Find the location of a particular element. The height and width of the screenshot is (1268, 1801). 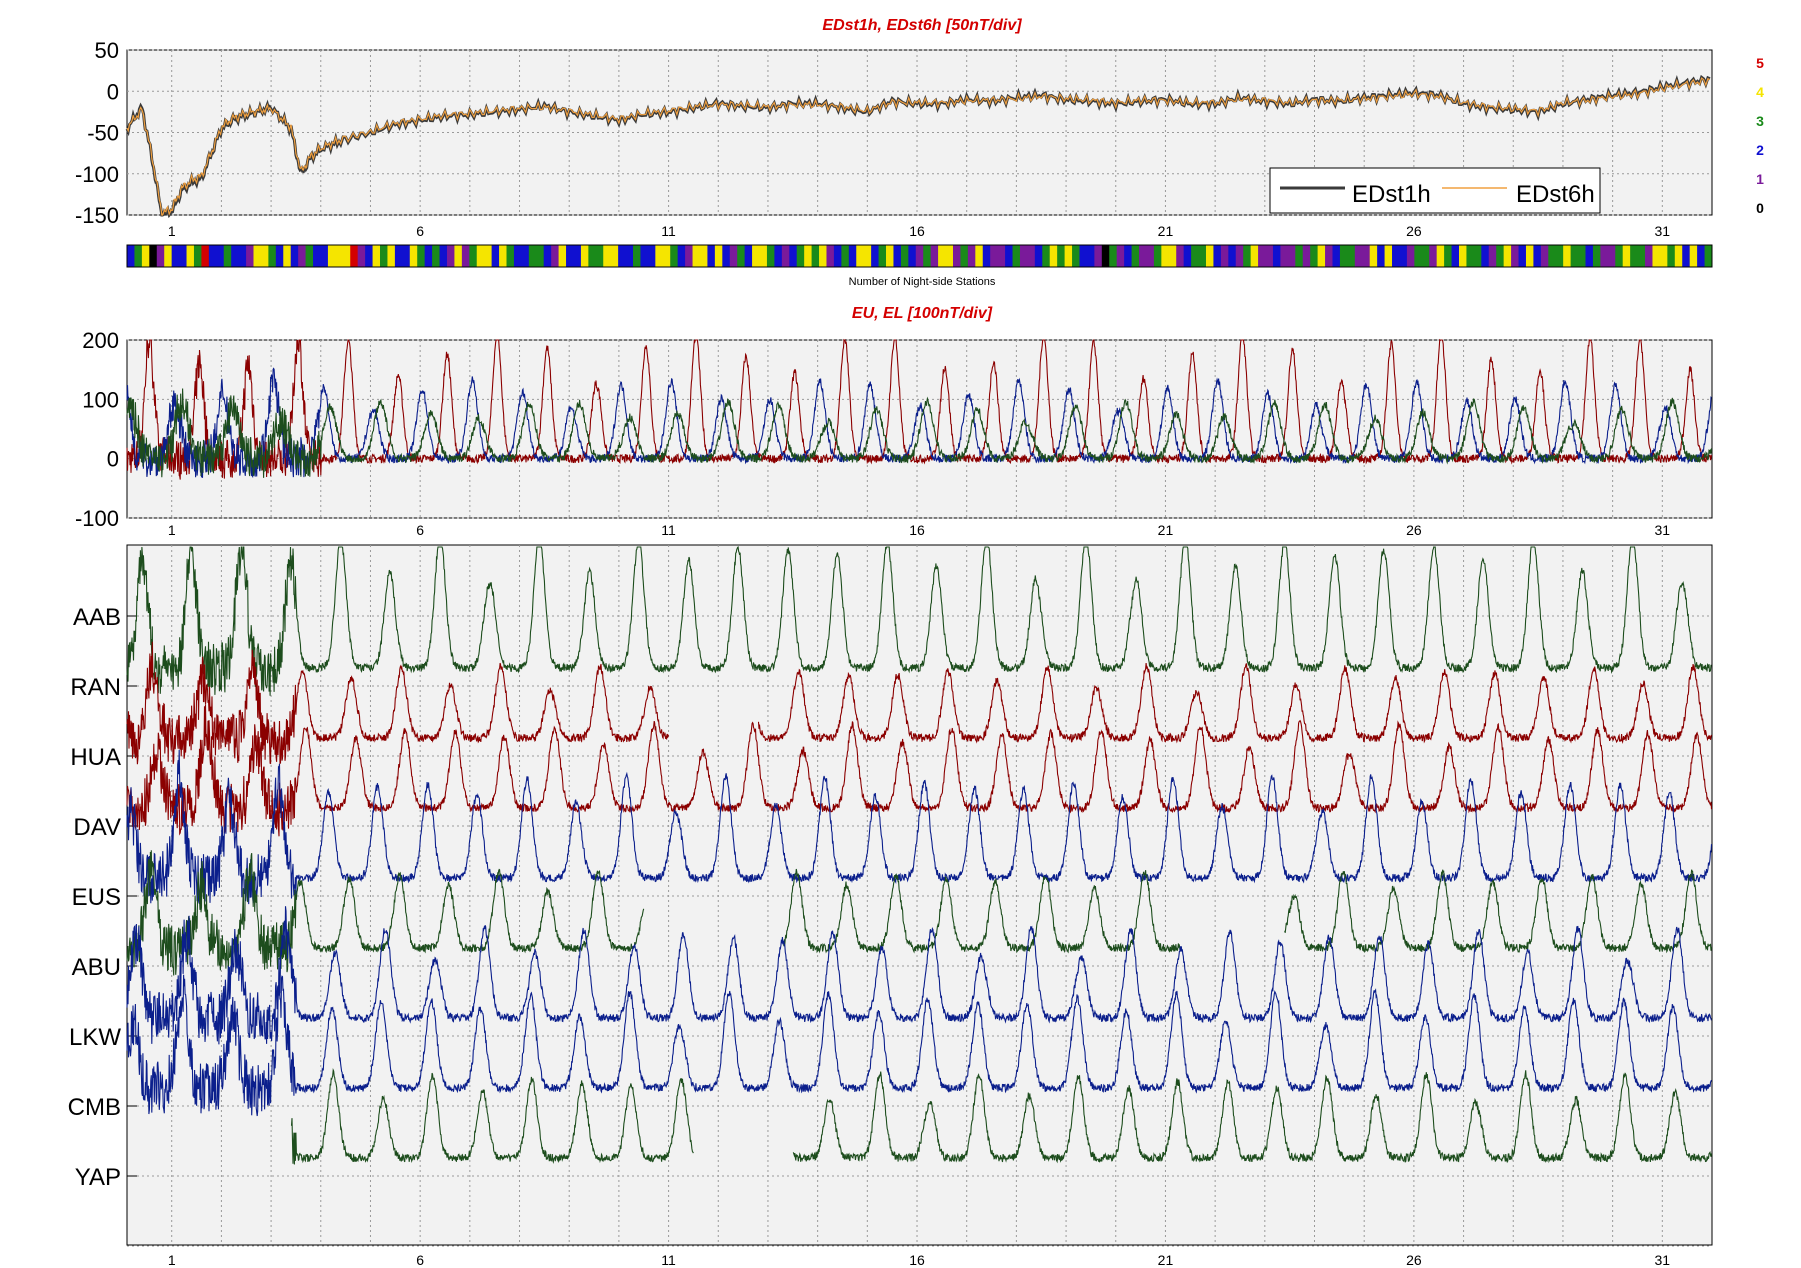

station-trace-DAV is located at coordinates (919, 827).